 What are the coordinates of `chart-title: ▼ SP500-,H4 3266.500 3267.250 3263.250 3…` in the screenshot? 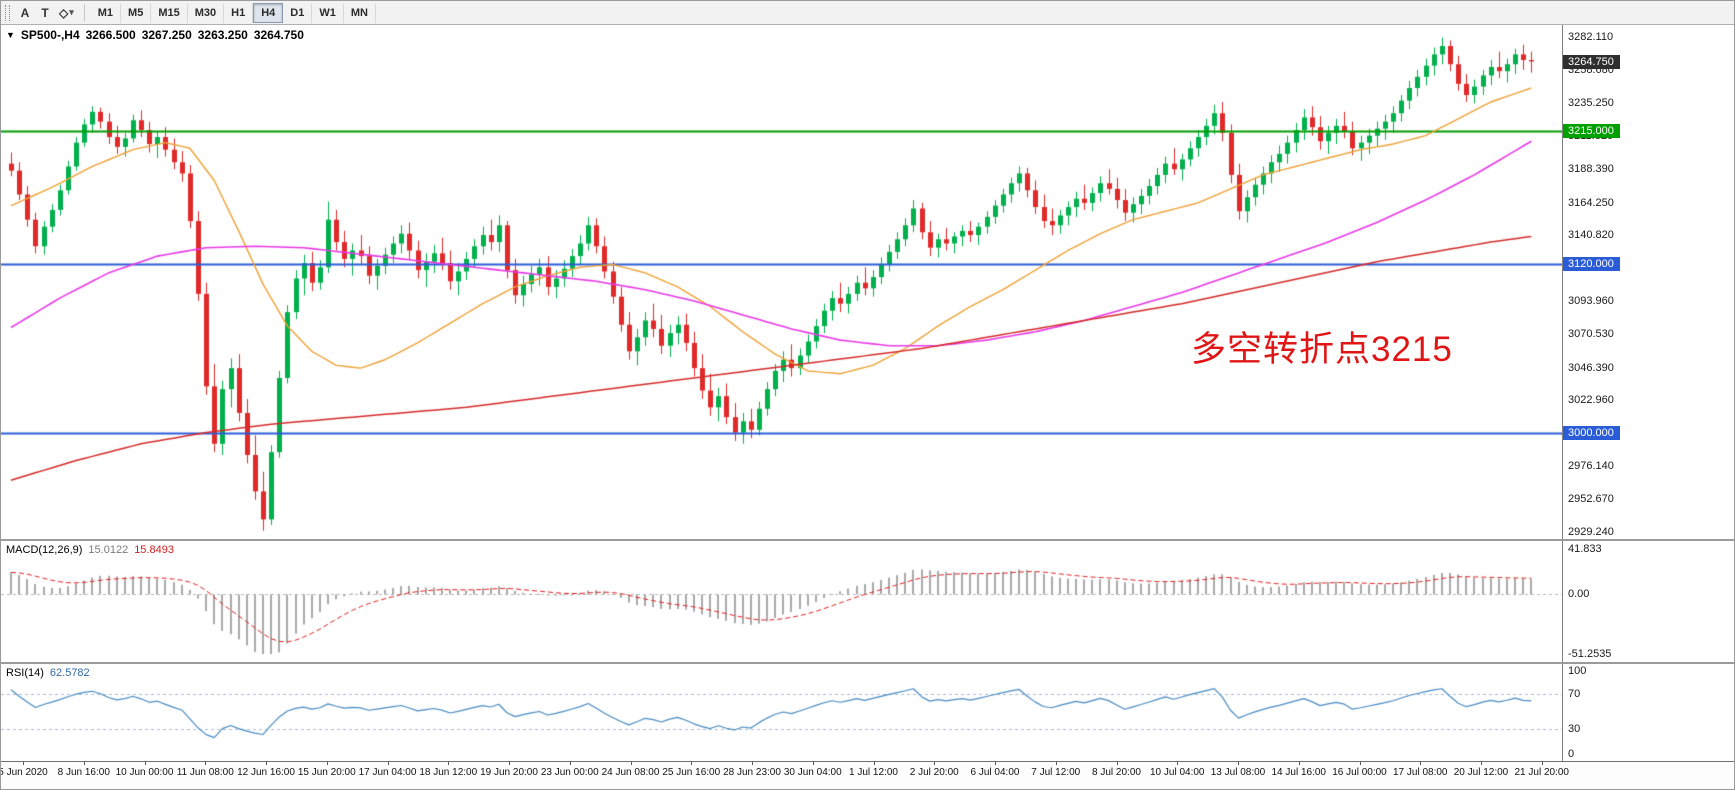 It's located at (155, 35).